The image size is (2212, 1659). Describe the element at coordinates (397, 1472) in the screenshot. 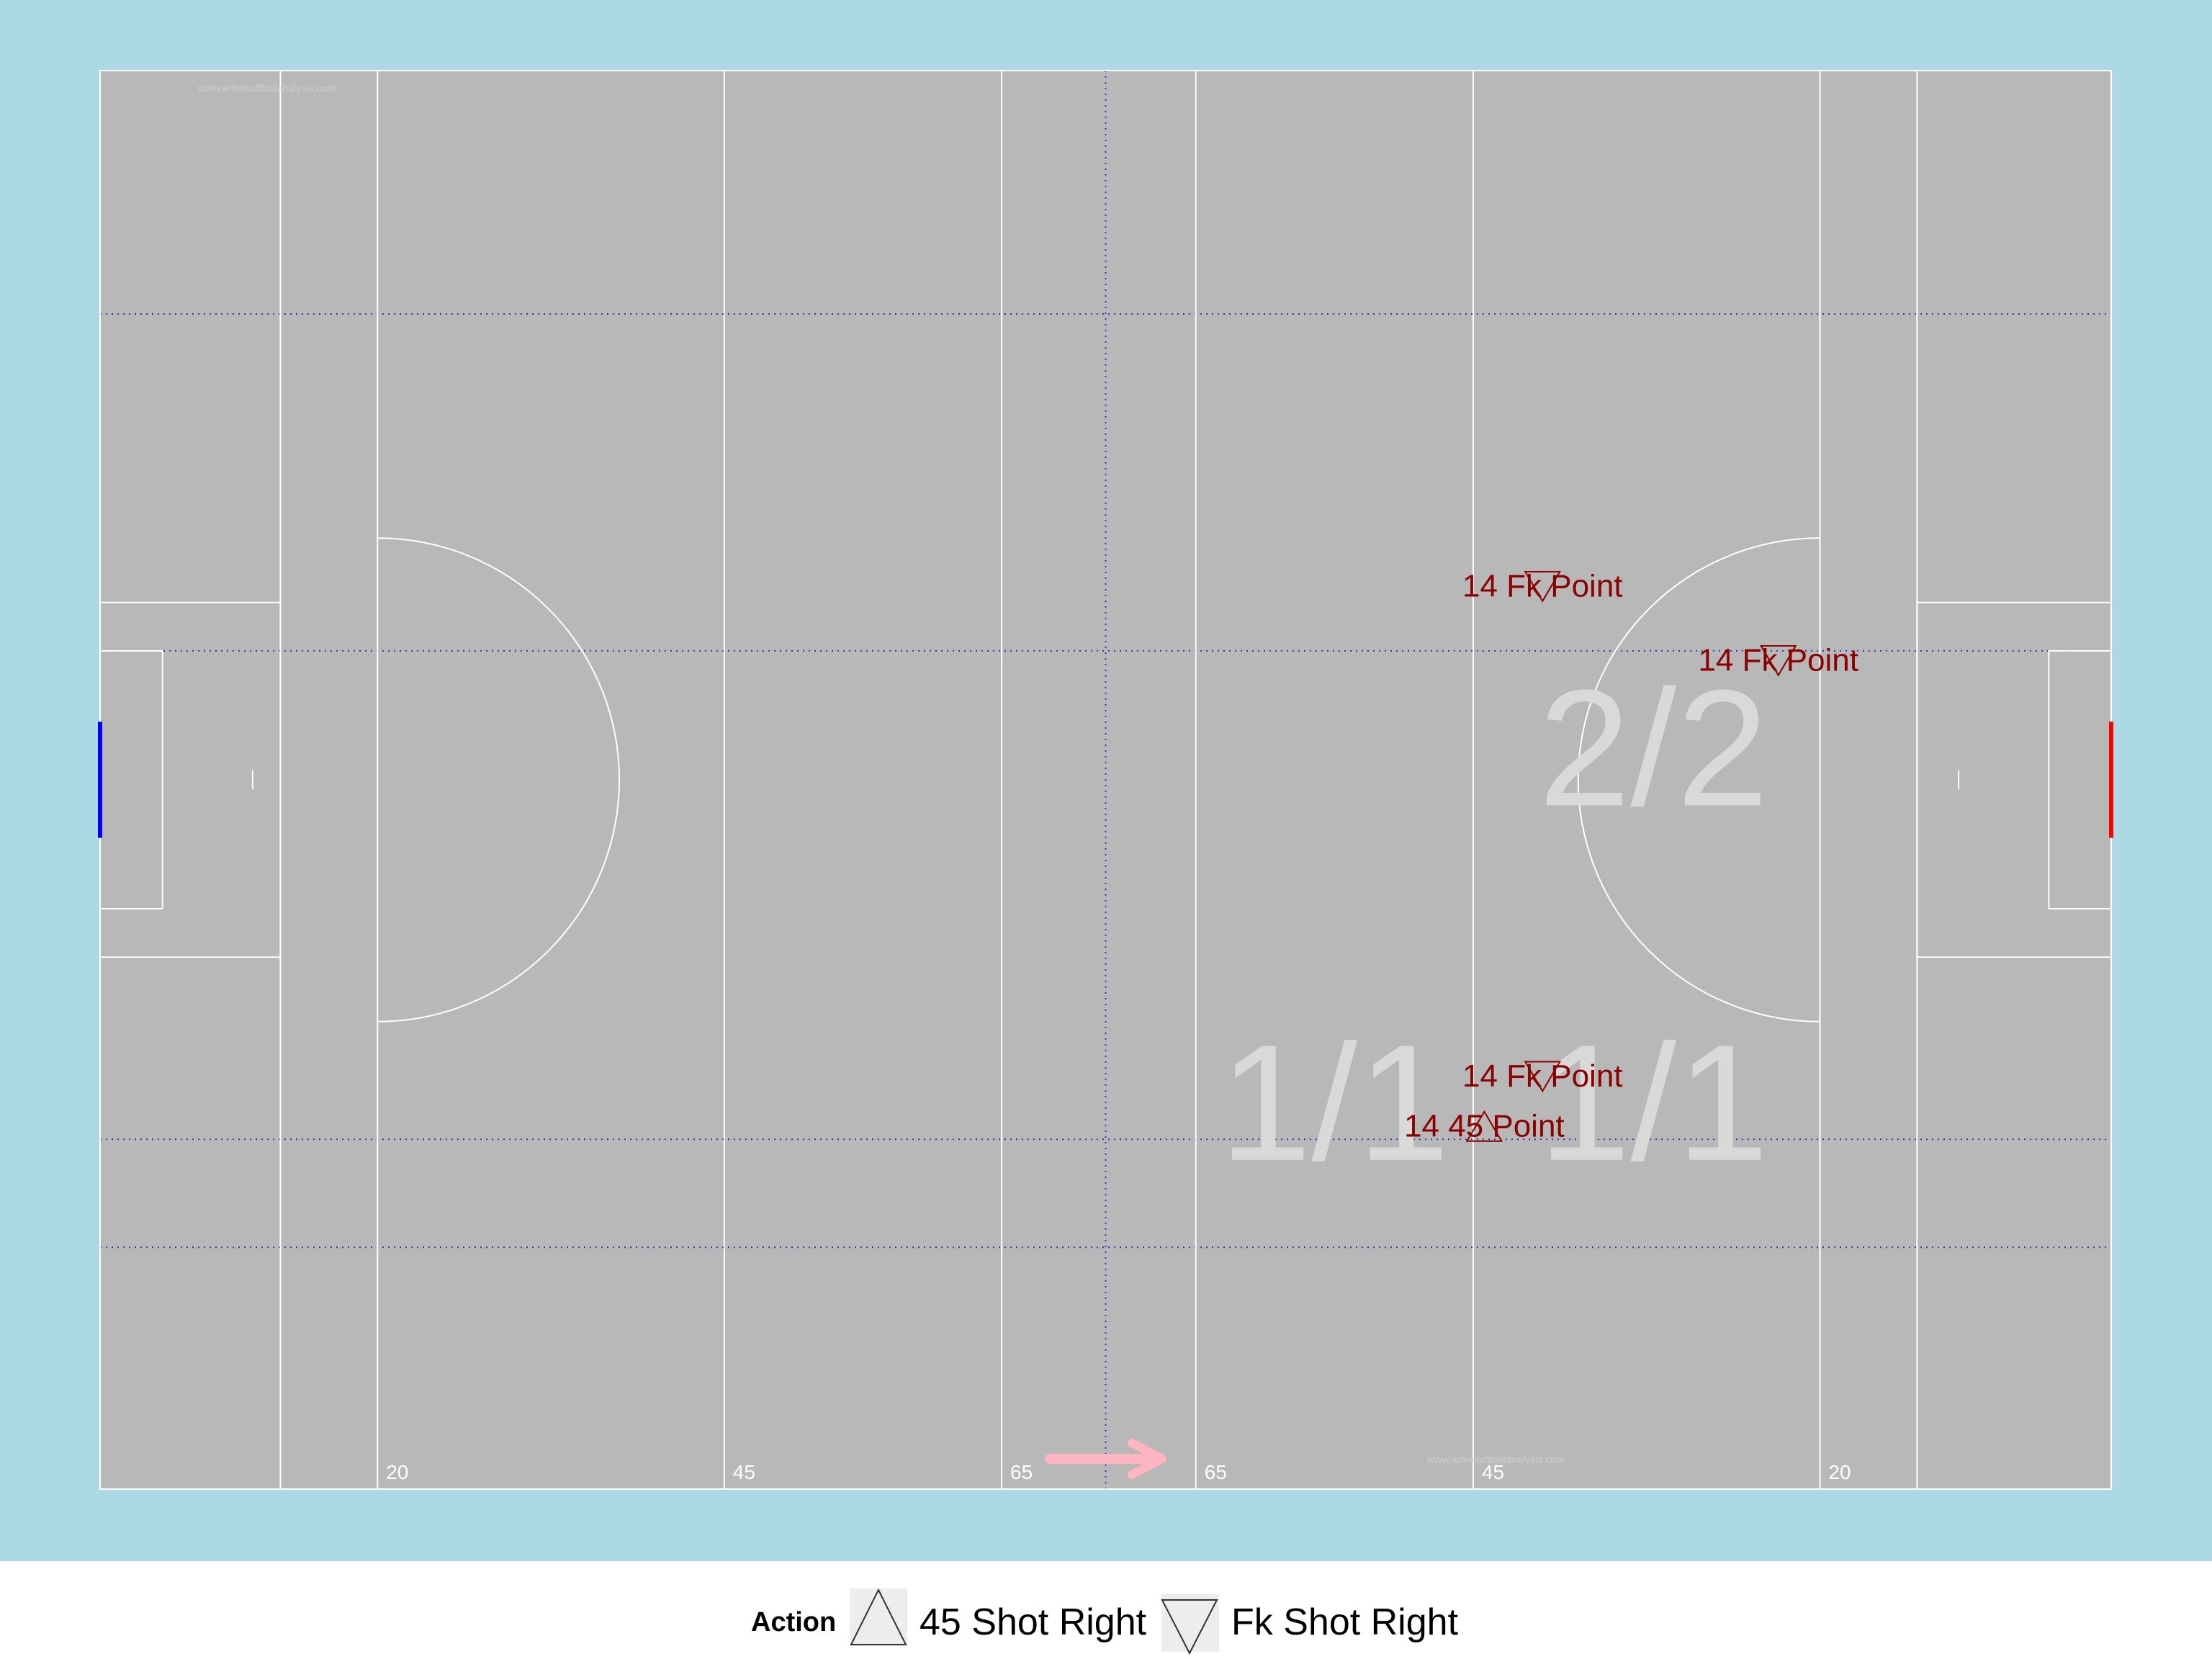

I see `distance-label-0: 20` at that location.